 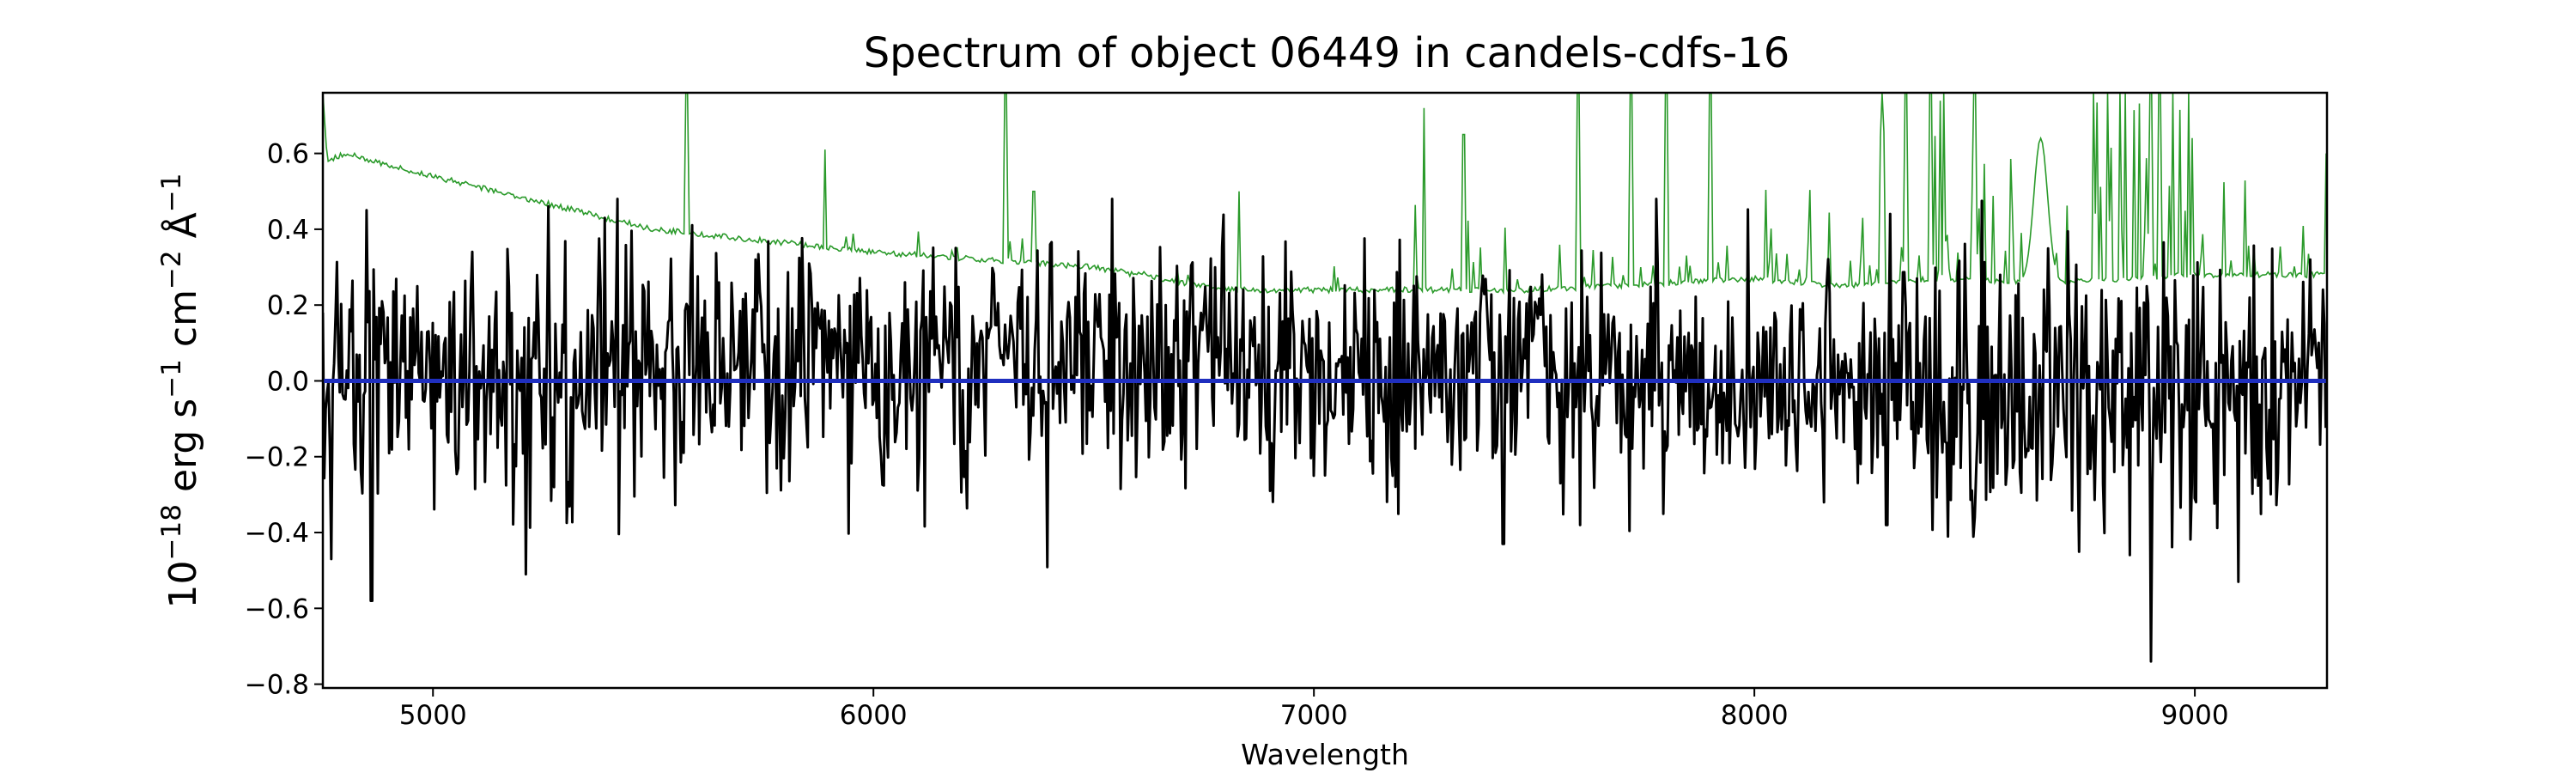 I want to click on y-label-base: 10, so click(x=183, y=584).